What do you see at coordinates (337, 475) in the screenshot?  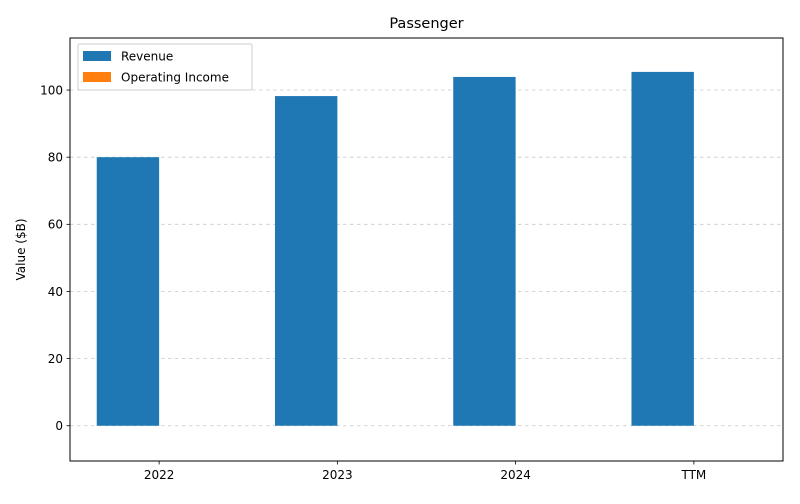 I see `x-tick-label: 2023` at bounding box center [337, 475].